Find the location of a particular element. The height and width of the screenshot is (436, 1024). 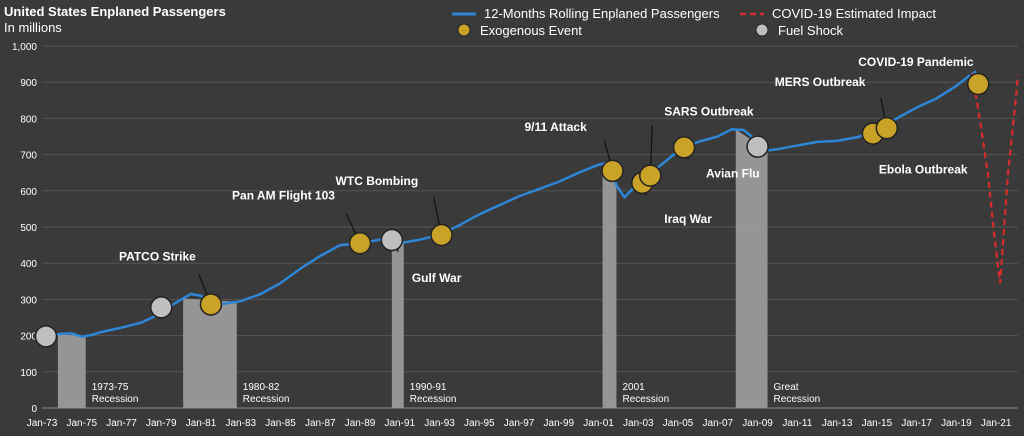

grey-circle-icon is located at coordinates (762, 30).